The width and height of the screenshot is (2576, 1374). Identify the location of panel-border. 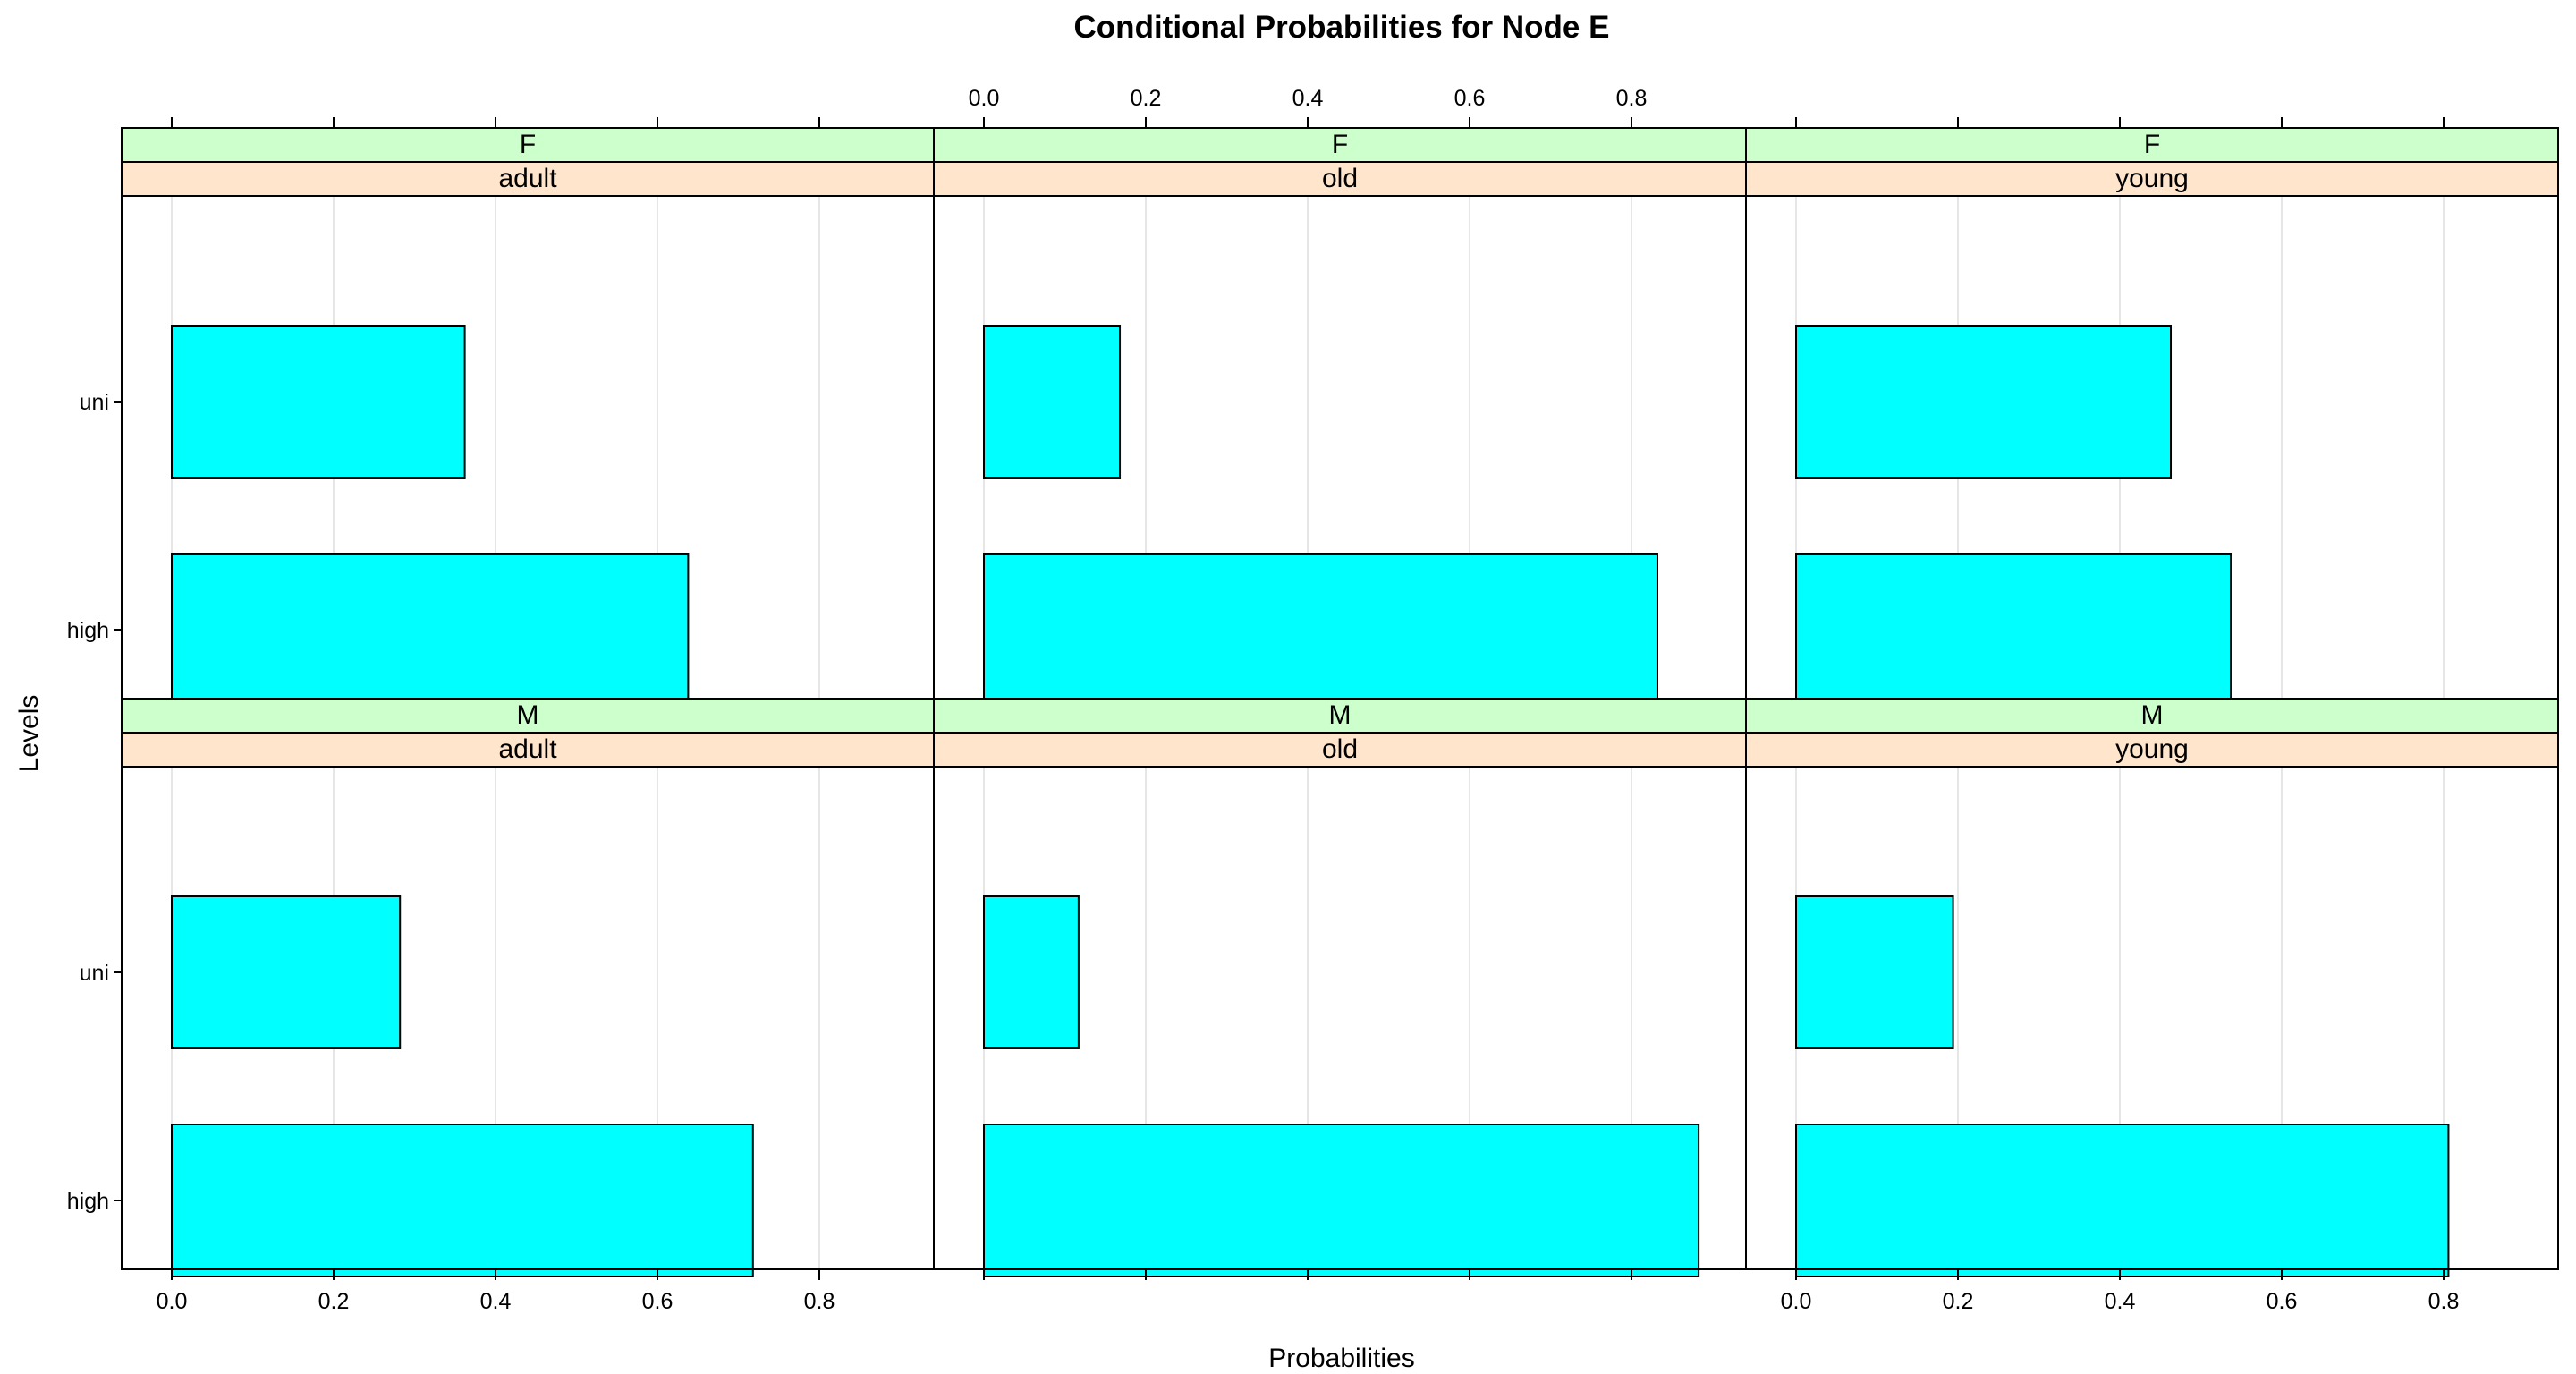
(2152, 1018).